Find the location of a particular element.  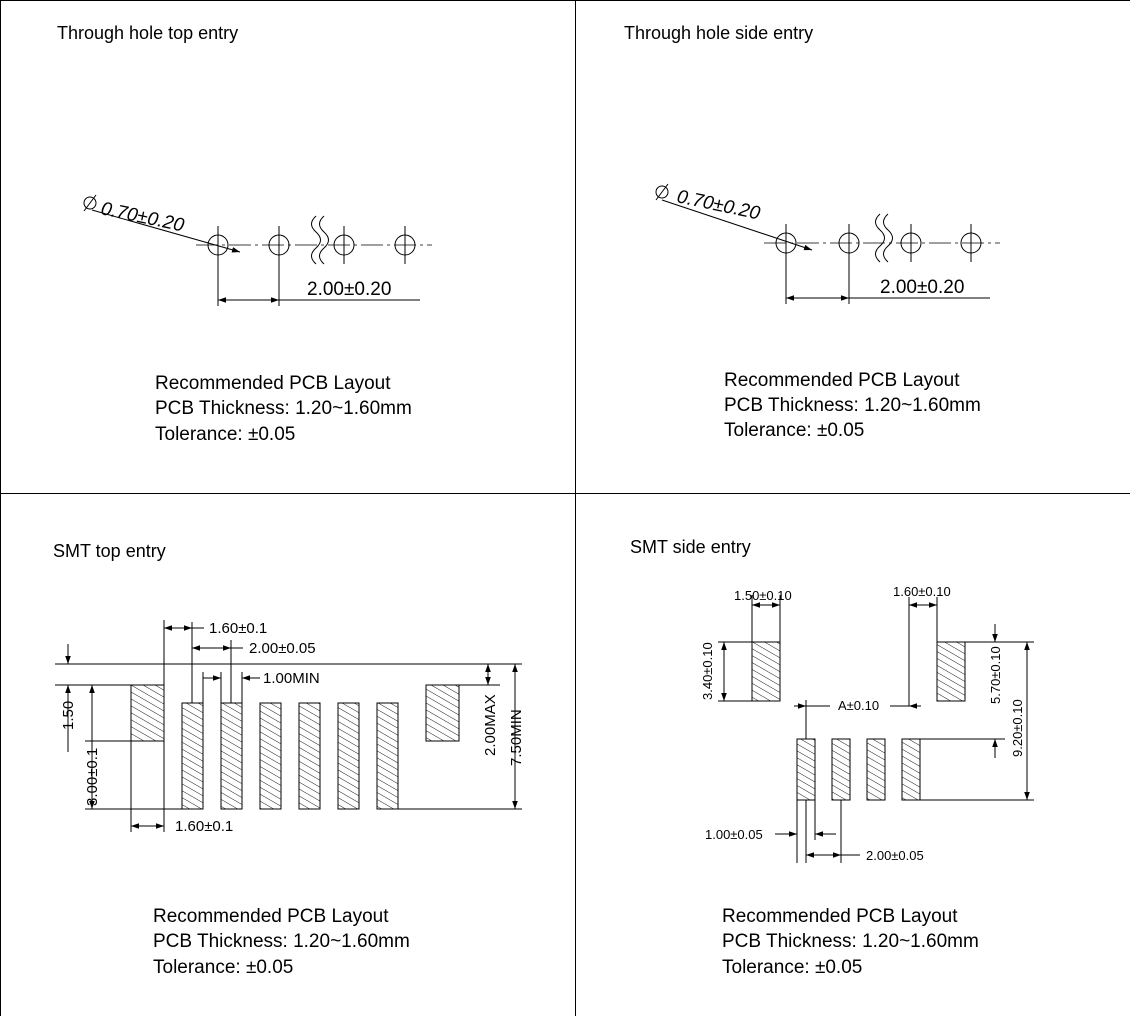

span-label: A±0.10 is located at coordinates (858, 705).